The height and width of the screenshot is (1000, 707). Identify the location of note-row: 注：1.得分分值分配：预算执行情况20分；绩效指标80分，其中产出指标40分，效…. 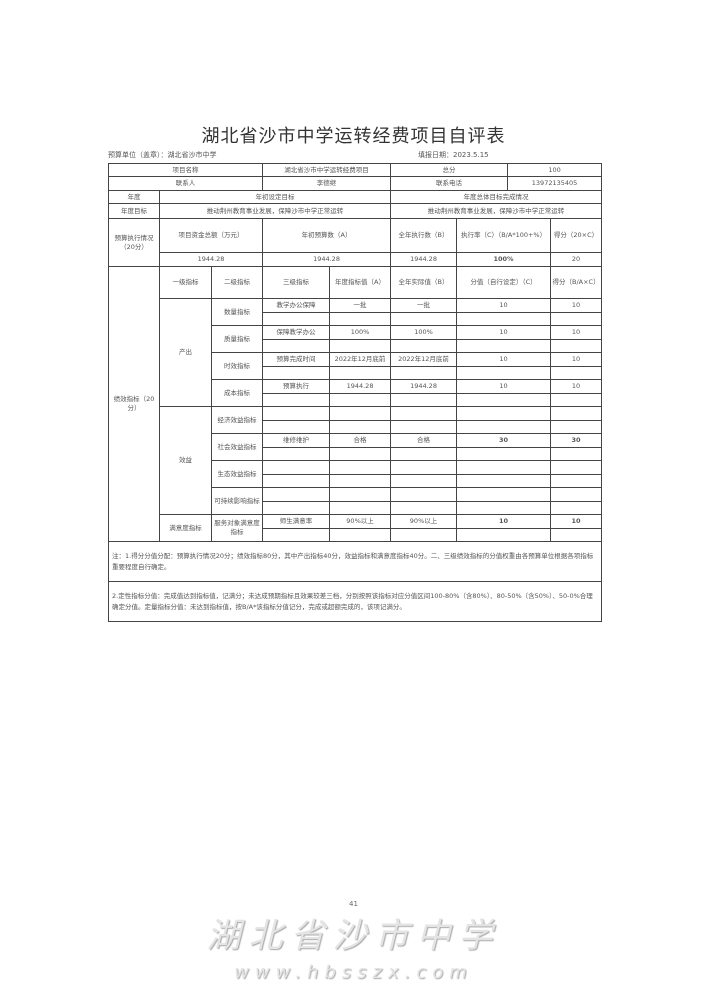
(355, 561).